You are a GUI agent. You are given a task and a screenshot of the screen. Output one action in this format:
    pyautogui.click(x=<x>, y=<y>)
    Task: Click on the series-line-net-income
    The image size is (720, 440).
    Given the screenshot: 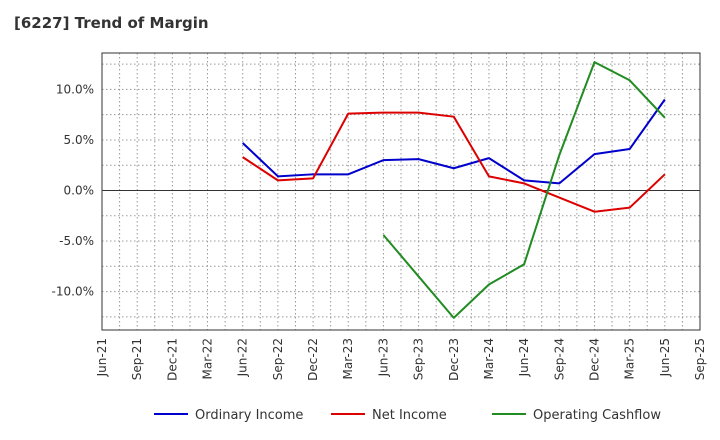 What is the action you would take?
    pyautogui.click(x=454, y=162)
    